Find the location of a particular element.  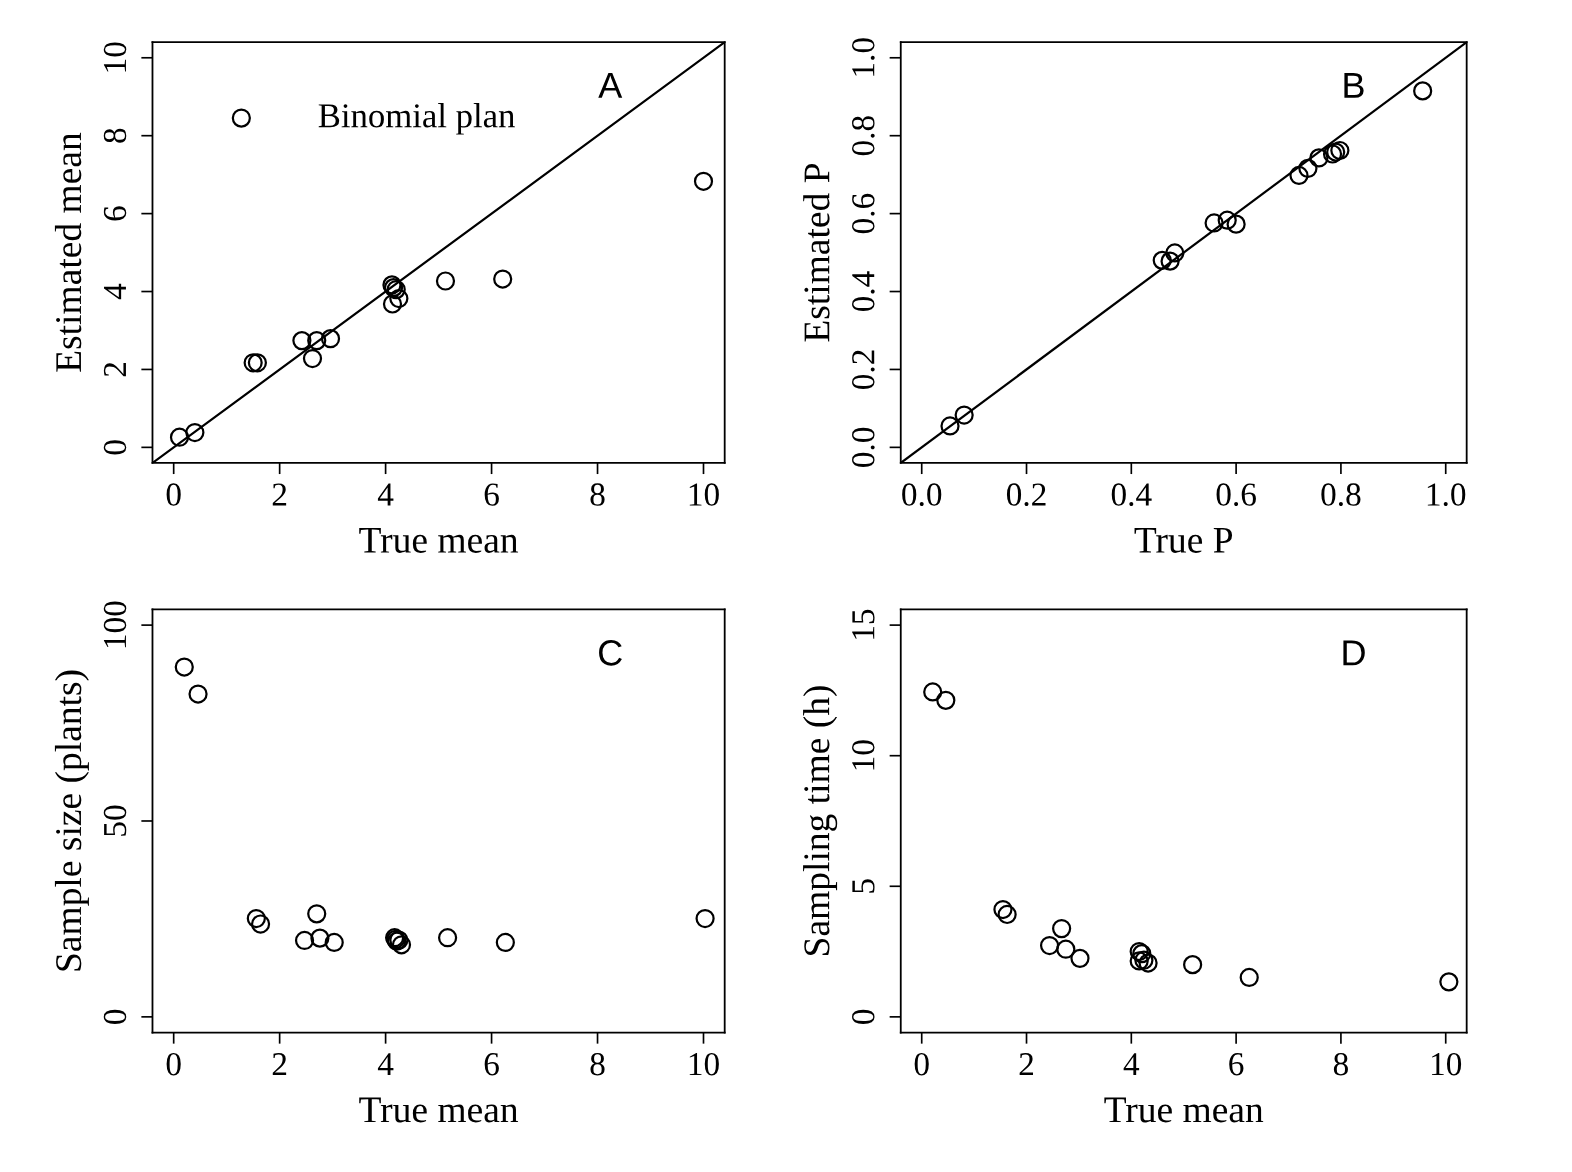

y-tick-label: 0.2 is located at coordinates (863, 369).